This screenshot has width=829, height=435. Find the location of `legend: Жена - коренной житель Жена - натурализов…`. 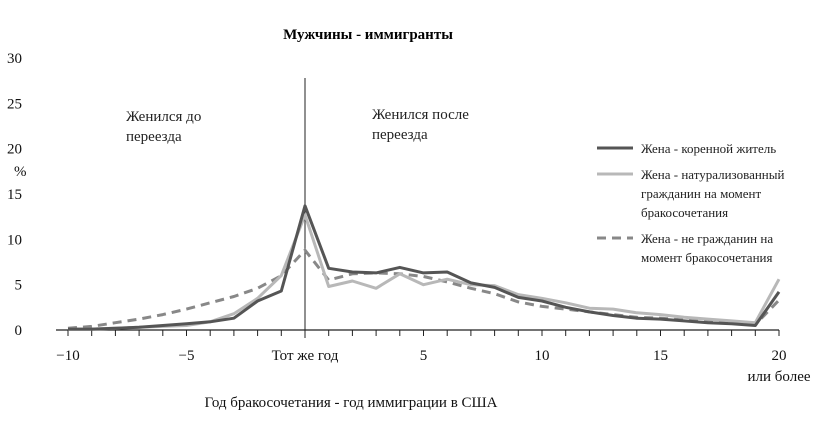

legend: Жена - коренной житель Жена - натурализов… is located at coordinates (690, 203).